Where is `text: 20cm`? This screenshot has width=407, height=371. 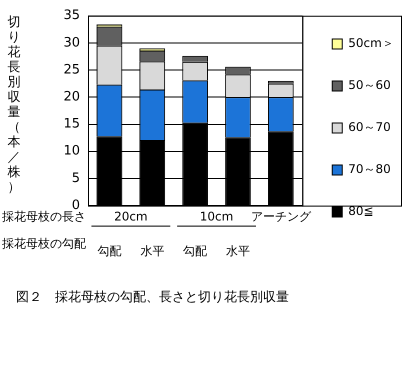 text: 20cm is located at coordinates (131, 217).